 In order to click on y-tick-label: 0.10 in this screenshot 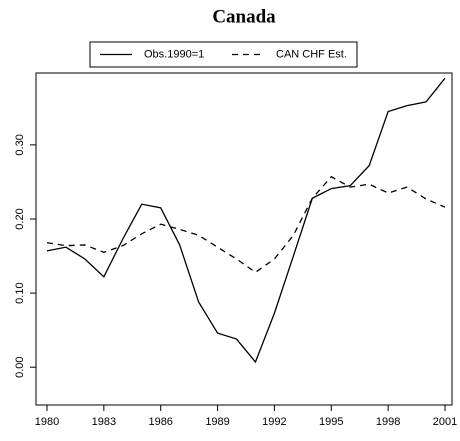, I will do `click(20, 292)`.